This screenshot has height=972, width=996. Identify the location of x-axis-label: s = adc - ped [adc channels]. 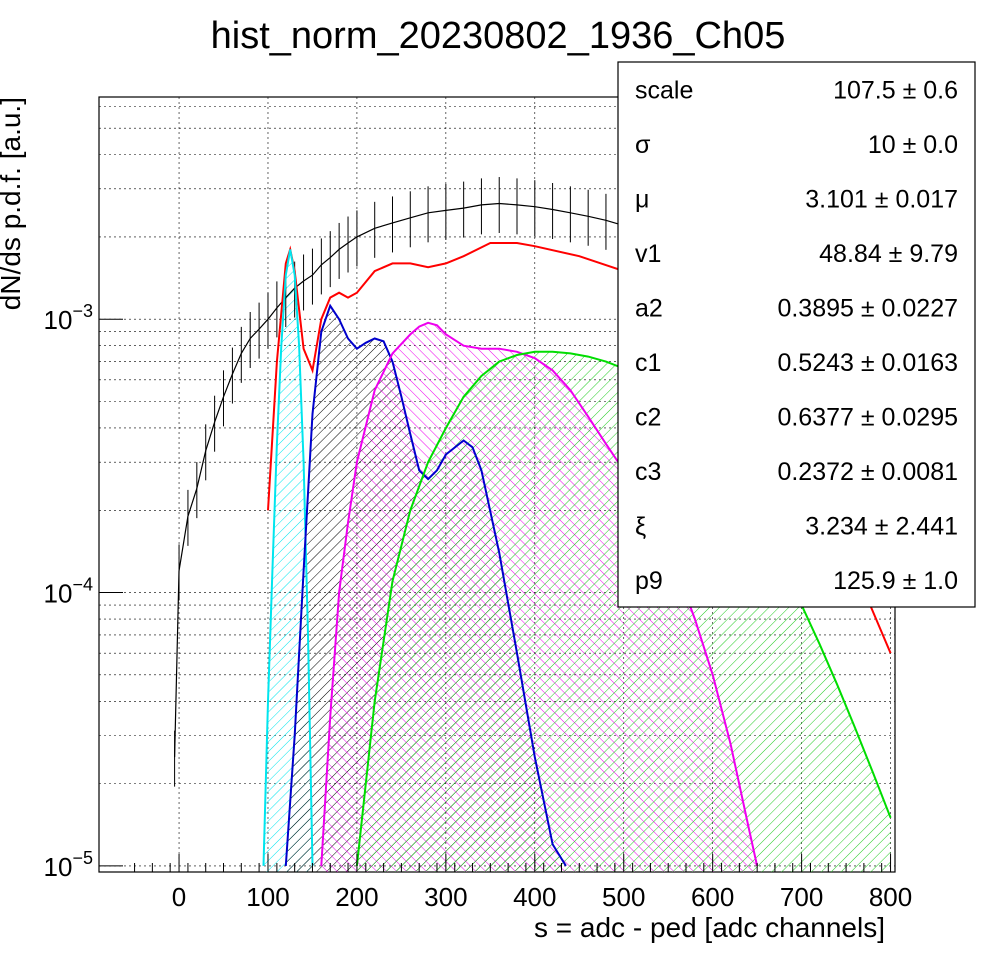
(709, 927).